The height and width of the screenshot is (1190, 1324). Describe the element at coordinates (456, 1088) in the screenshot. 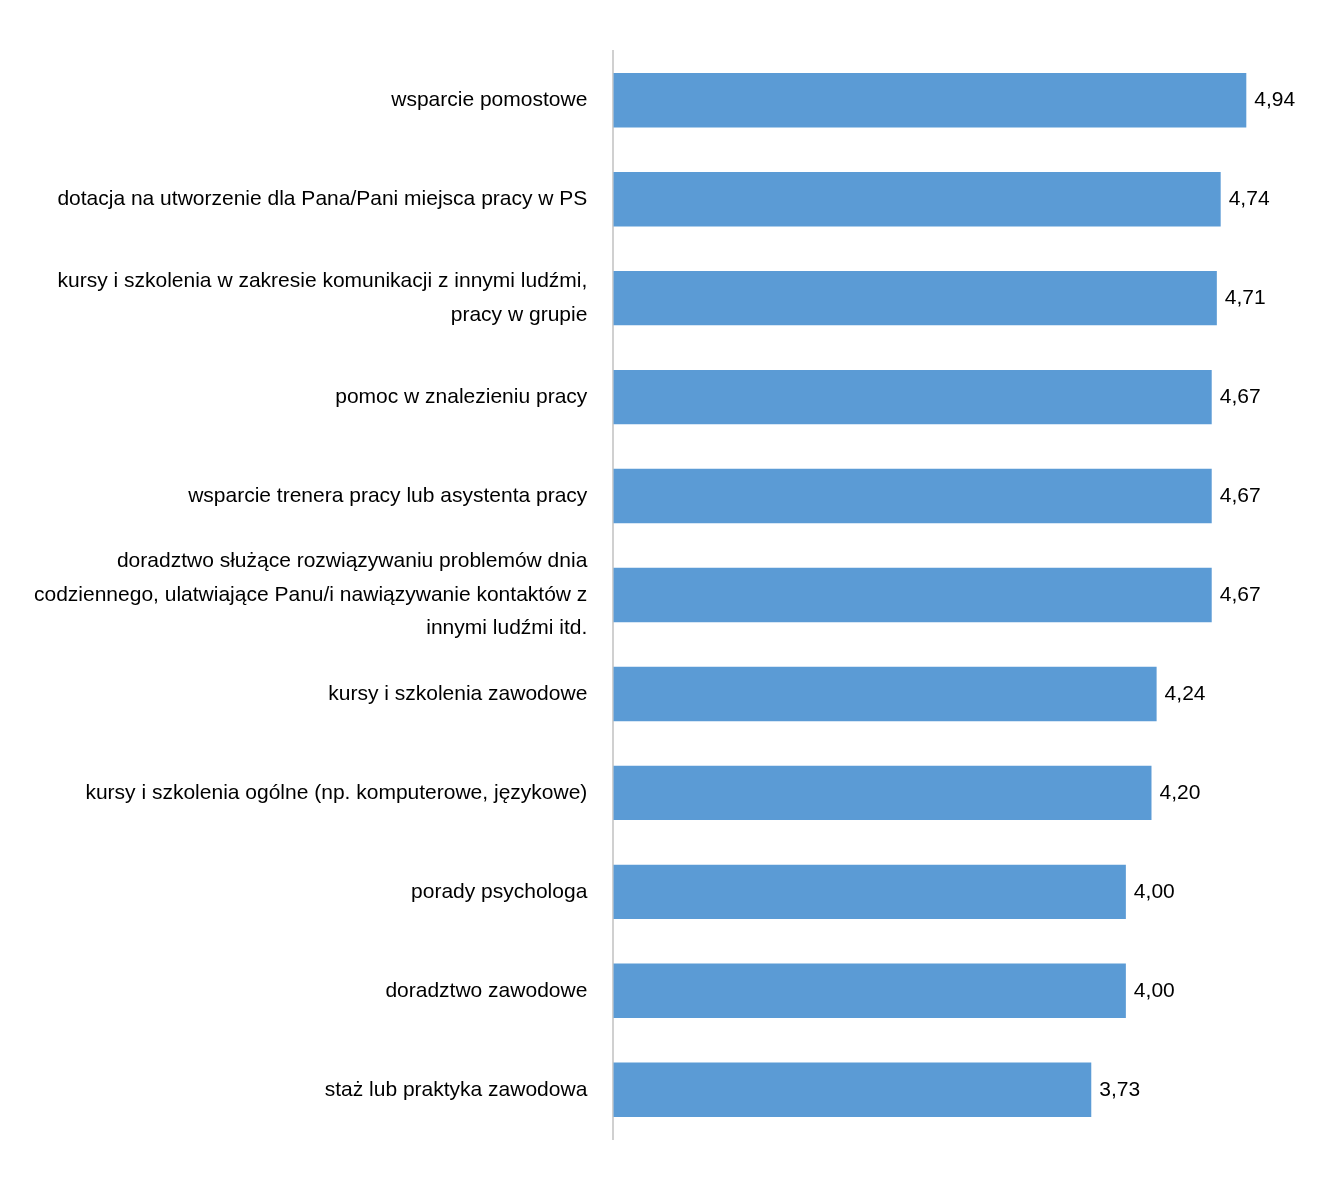

I see `y-tick-label: staż lub praktyka zawodowa` at that location.